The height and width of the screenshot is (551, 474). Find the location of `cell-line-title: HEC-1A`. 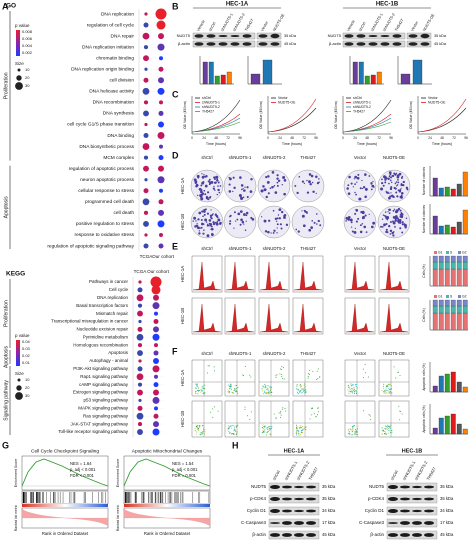

cell-line-title: HEC-1A is located at coordinates (237, 5).